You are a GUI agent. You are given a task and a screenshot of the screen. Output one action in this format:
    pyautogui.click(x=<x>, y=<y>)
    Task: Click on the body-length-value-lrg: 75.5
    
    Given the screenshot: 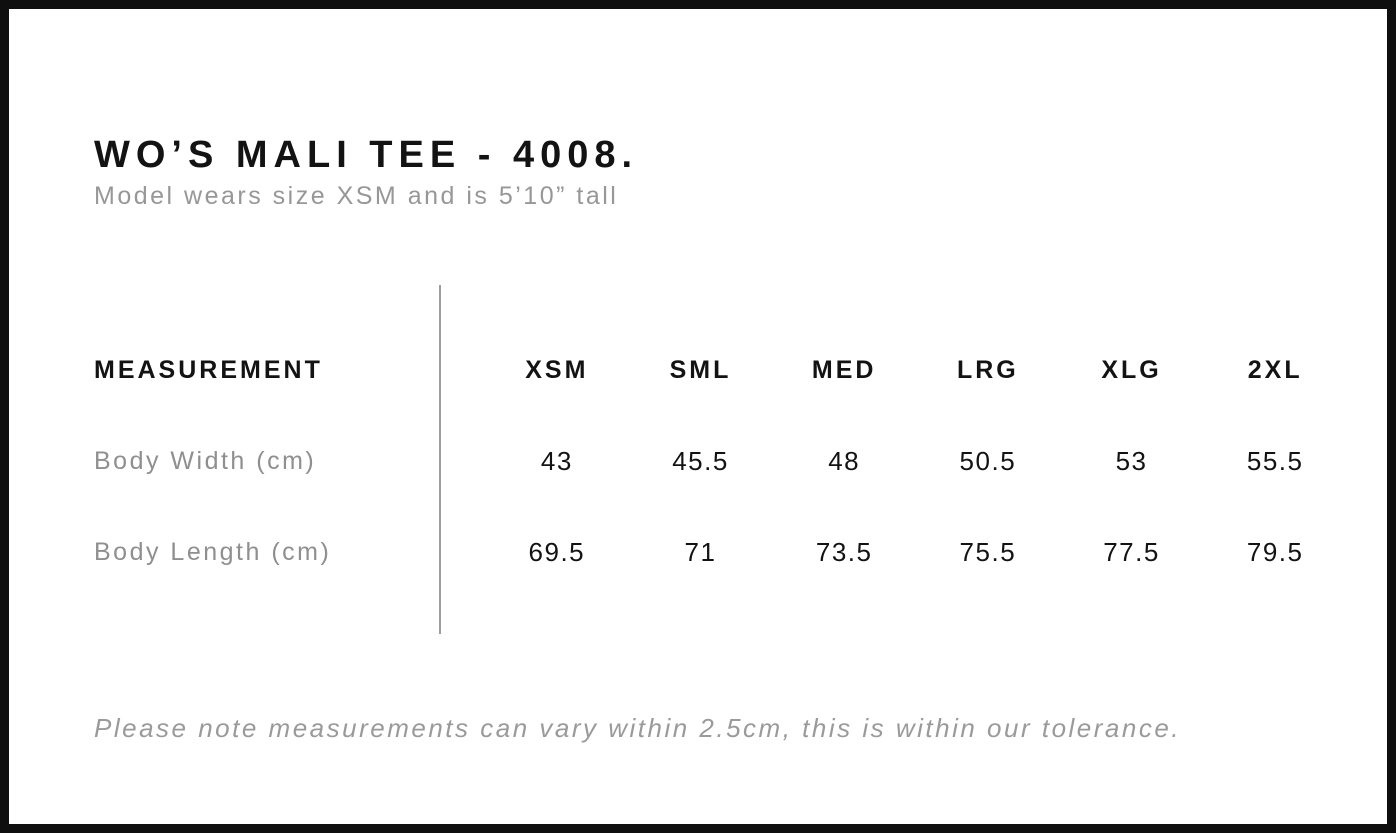 What is the action you would take?
    pyautogui.click(x=988, y=552)
    